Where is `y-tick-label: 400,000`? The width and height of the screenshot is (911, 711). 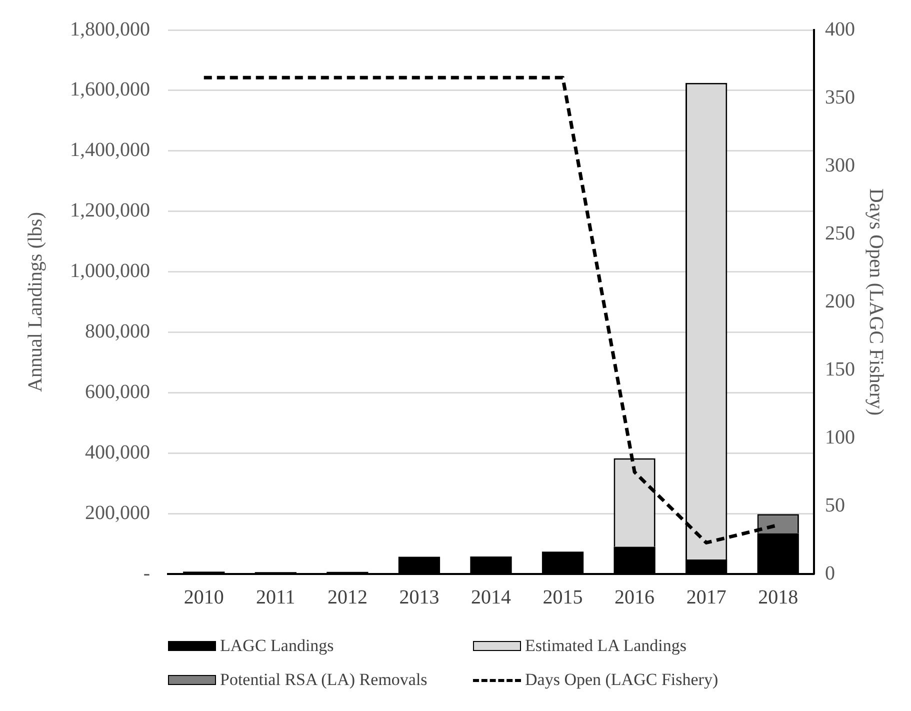
y-tick-label: 400,000 is located at coordinates (117, 452).